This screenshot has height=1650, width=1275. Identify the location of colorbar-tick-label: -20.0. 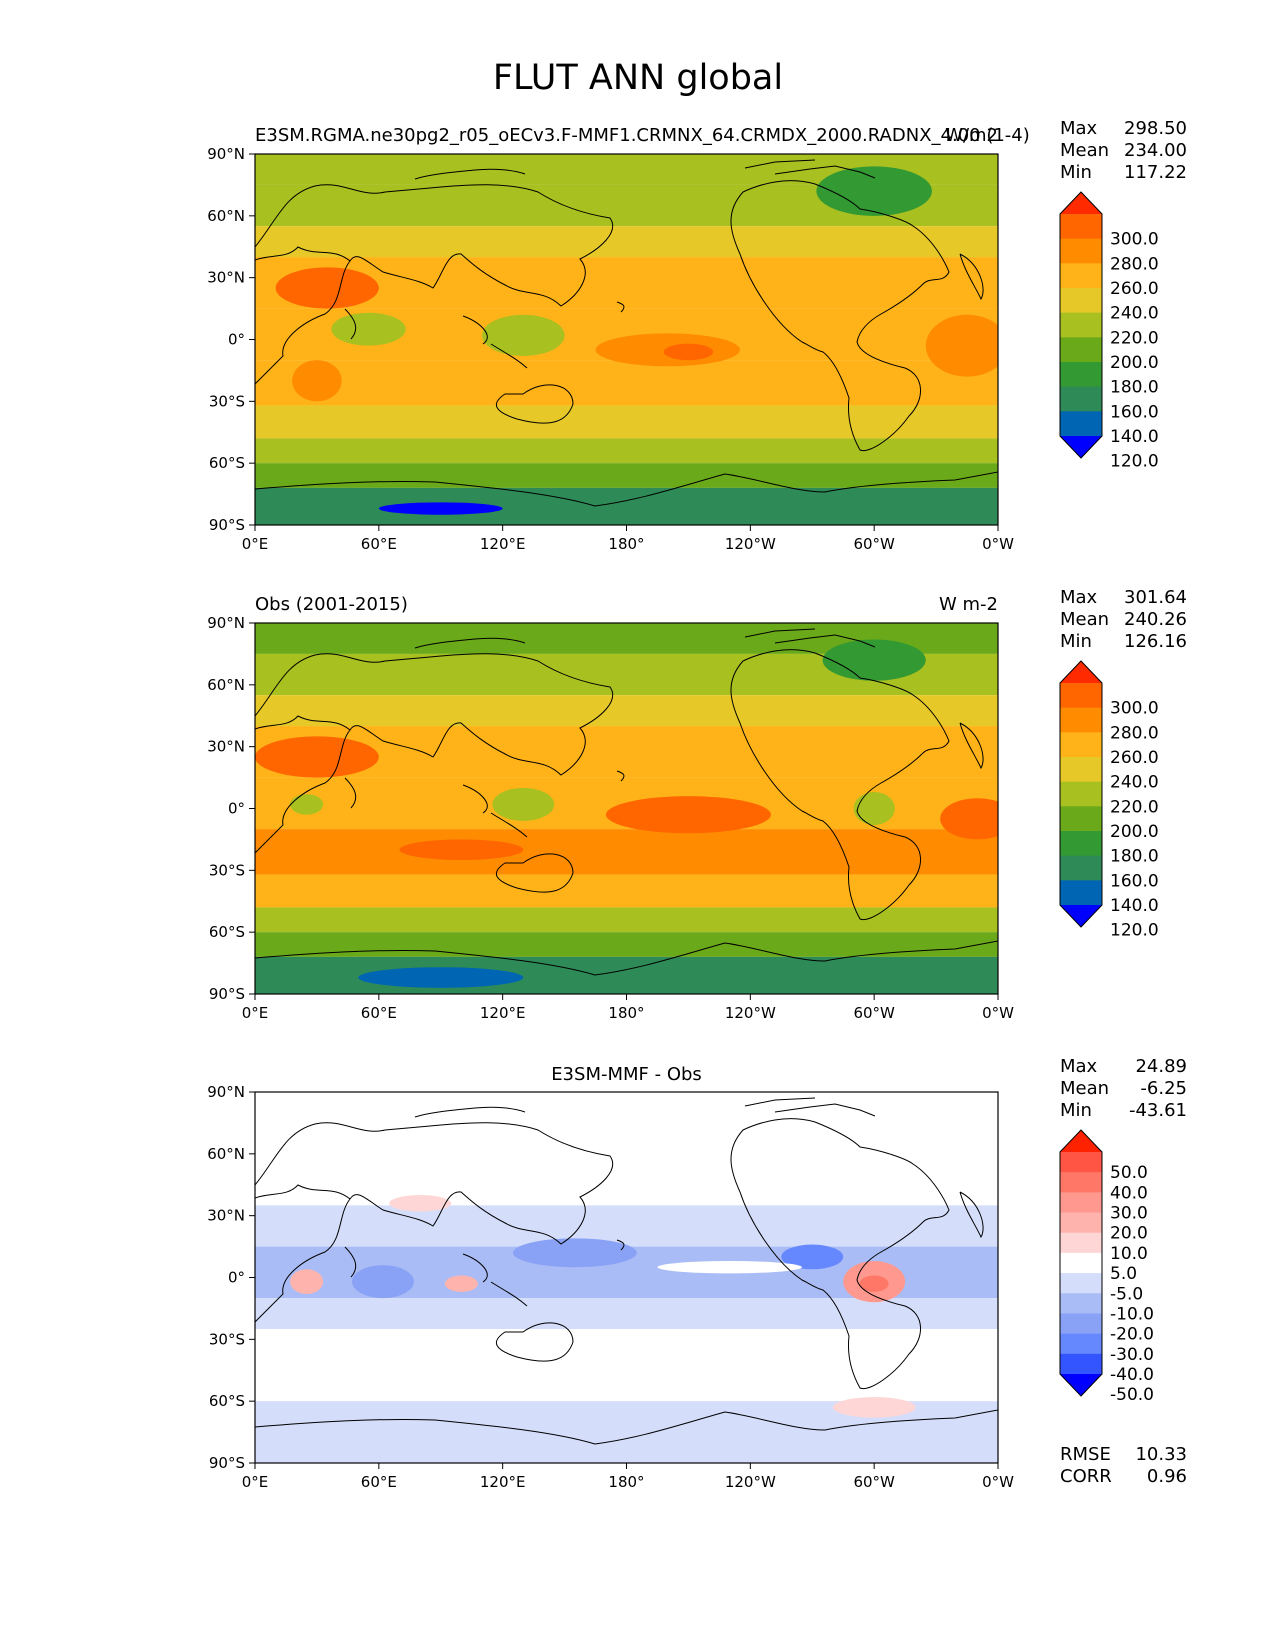
(1132, 1335).